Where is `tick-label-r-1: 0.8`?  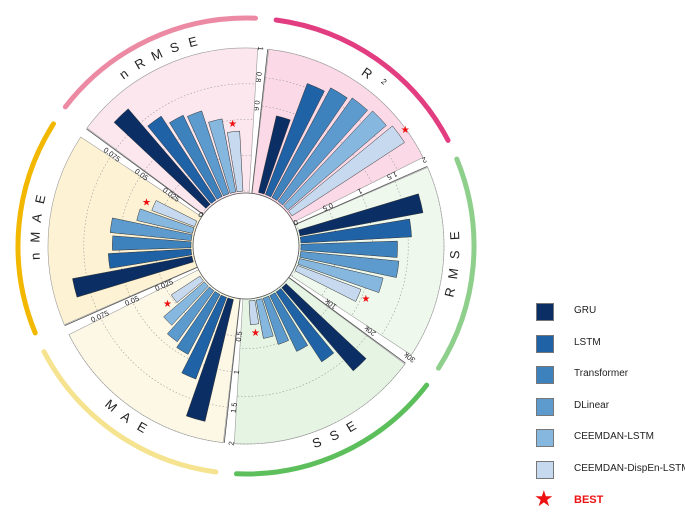
tick-label-r-1: 0.8 is located at coordinates (259, 76).